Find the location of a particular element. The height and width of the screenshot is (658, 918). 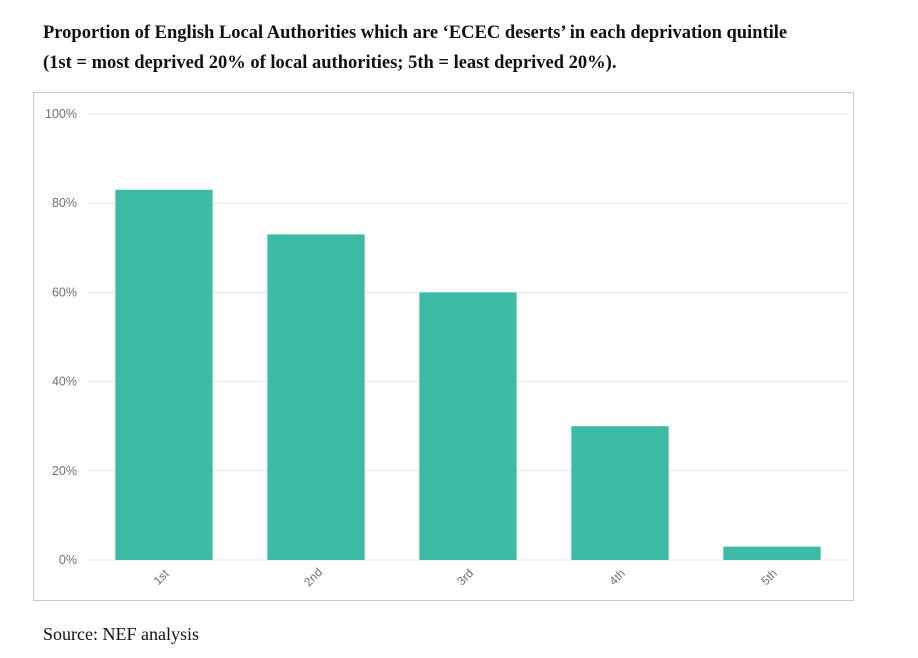

x-axis-ticks: 1st 2nd 3rd 4th 5th is located at coordinates (465, 577).